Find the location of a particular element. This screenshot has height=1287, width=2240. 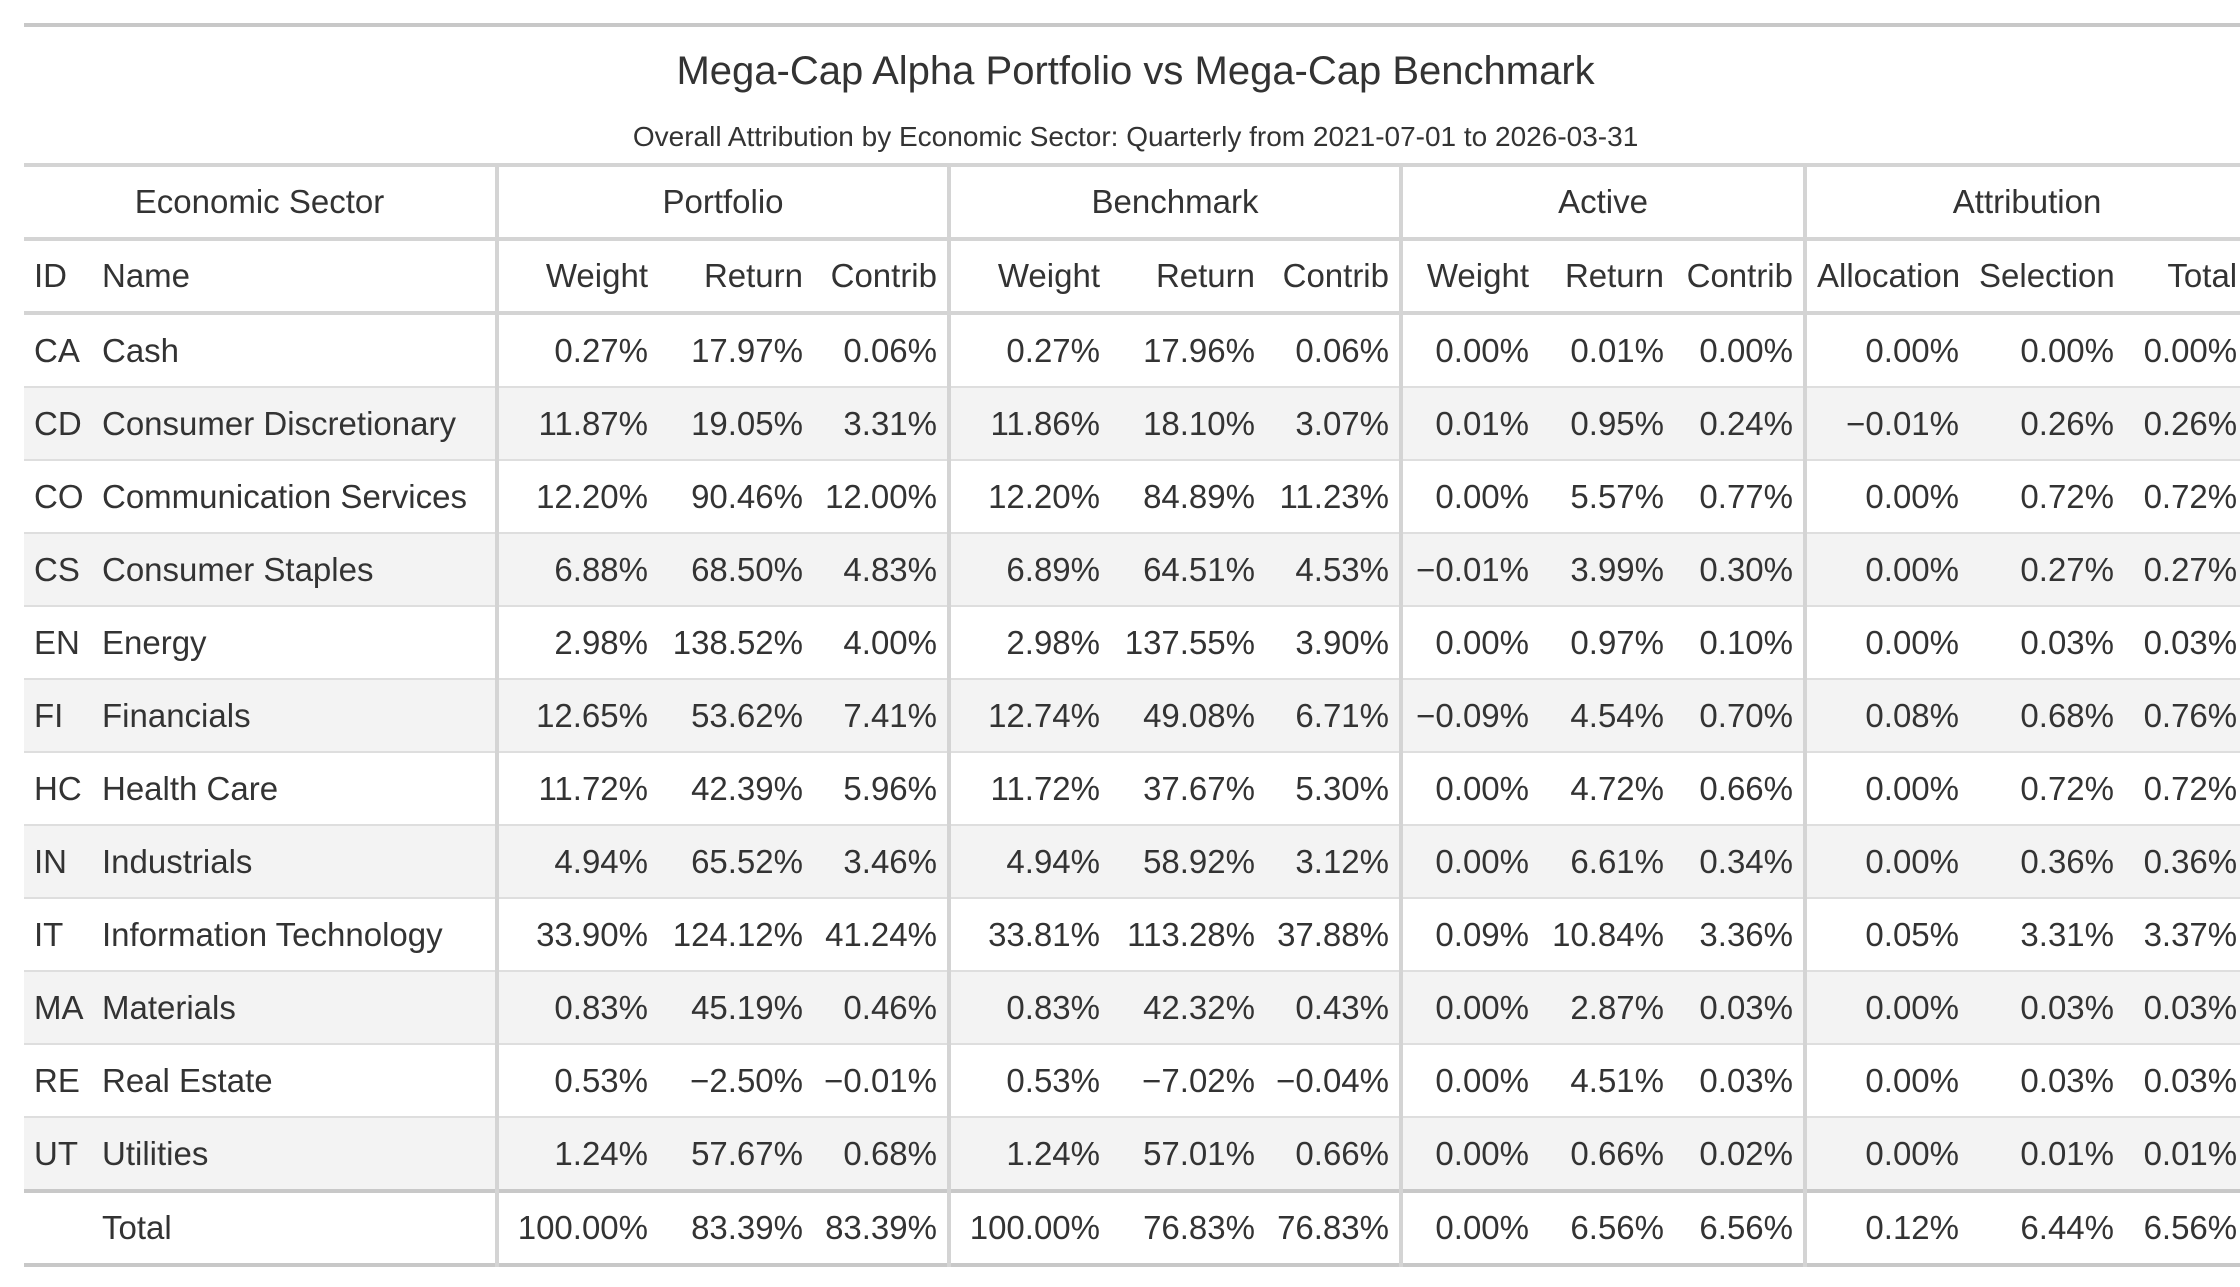

cell-active-contrib: 0.24% is located at coordinates (1739, 424).